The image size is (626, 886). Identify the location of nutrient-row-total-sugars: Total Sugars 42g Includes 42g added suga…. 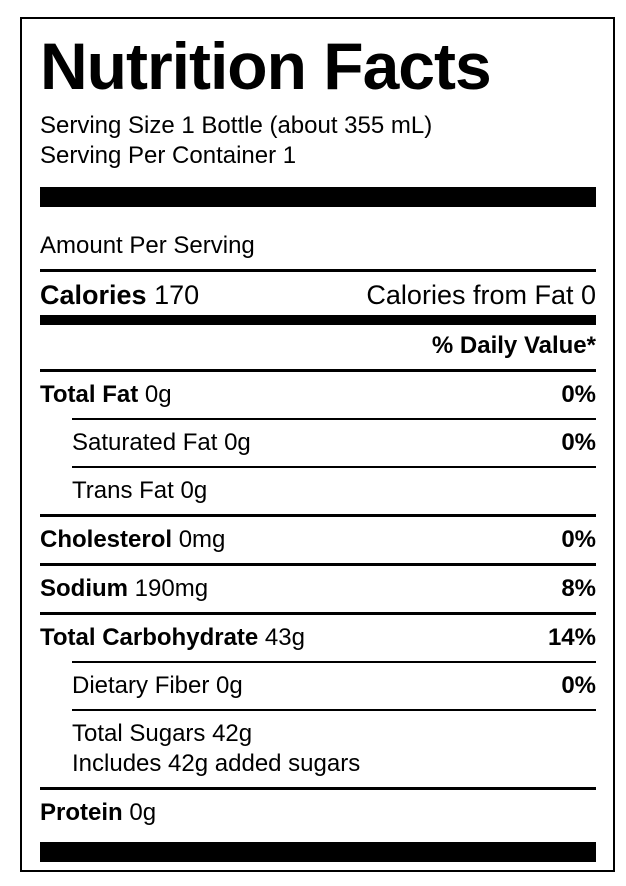
(334, 748).